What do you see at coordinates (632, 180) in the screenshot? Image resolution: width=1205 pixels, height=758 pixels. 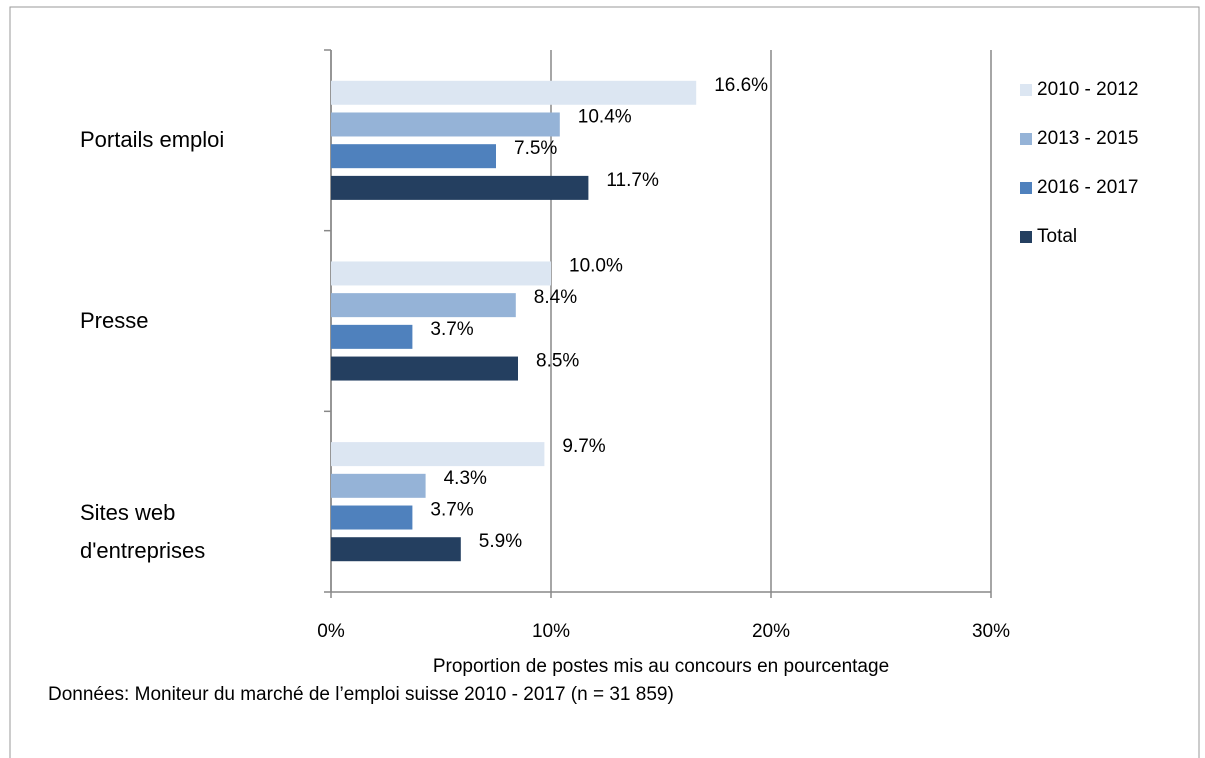 I see `data-label: 11.7%` at bounding box center [632, 180].